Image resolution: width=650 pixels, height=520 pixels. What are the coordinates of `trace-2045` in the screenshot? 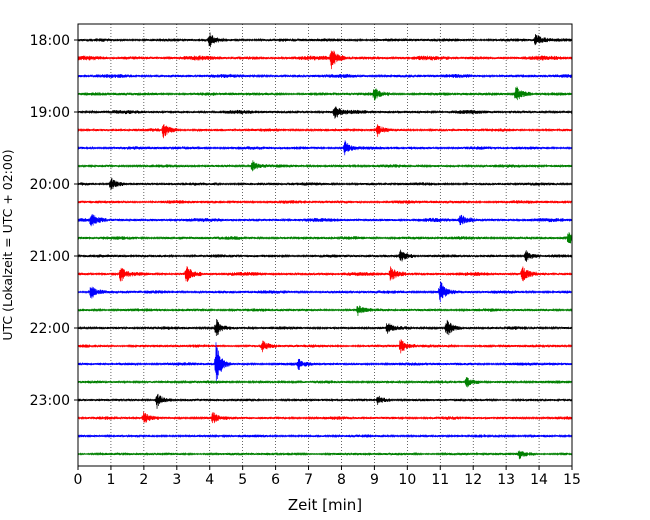 It's located at (325, 238).